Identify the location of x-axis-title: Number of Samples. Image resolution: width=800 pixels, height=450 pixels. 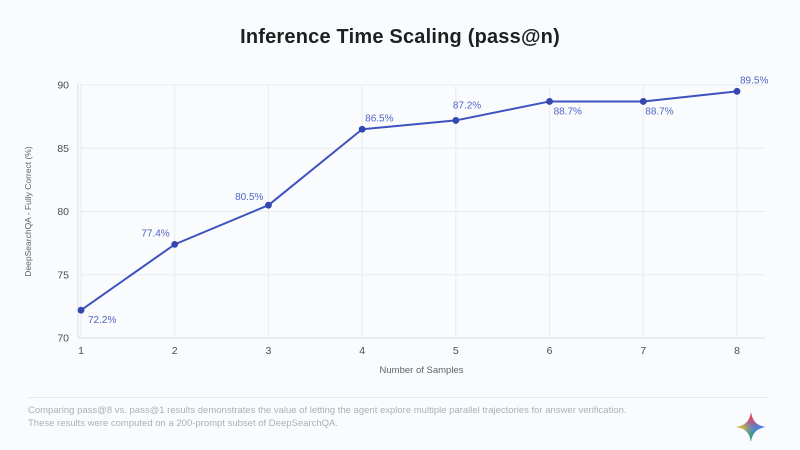
(422, 370).